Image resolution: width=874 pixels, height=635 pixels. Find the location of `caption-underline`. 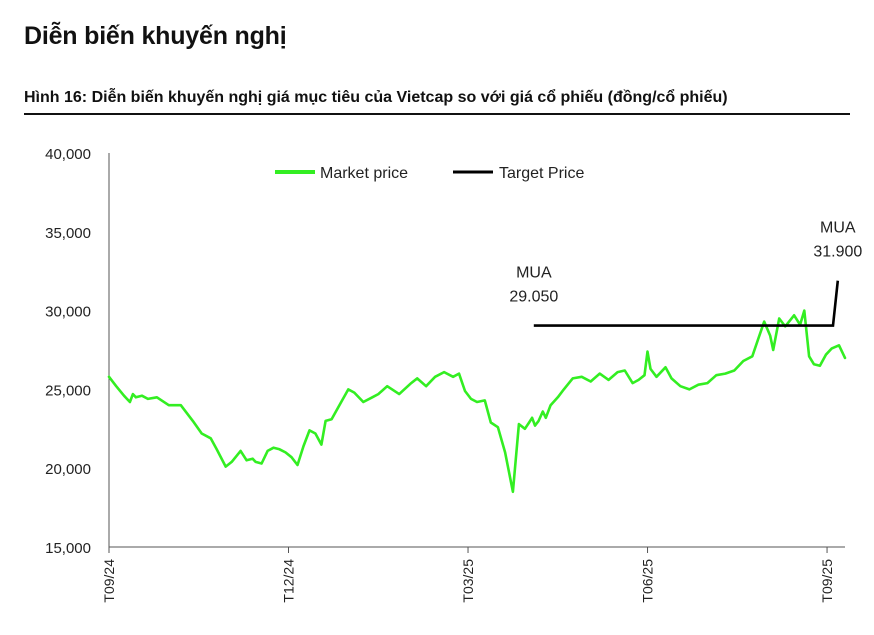

caption-underline is located at coordinates (437, 114).